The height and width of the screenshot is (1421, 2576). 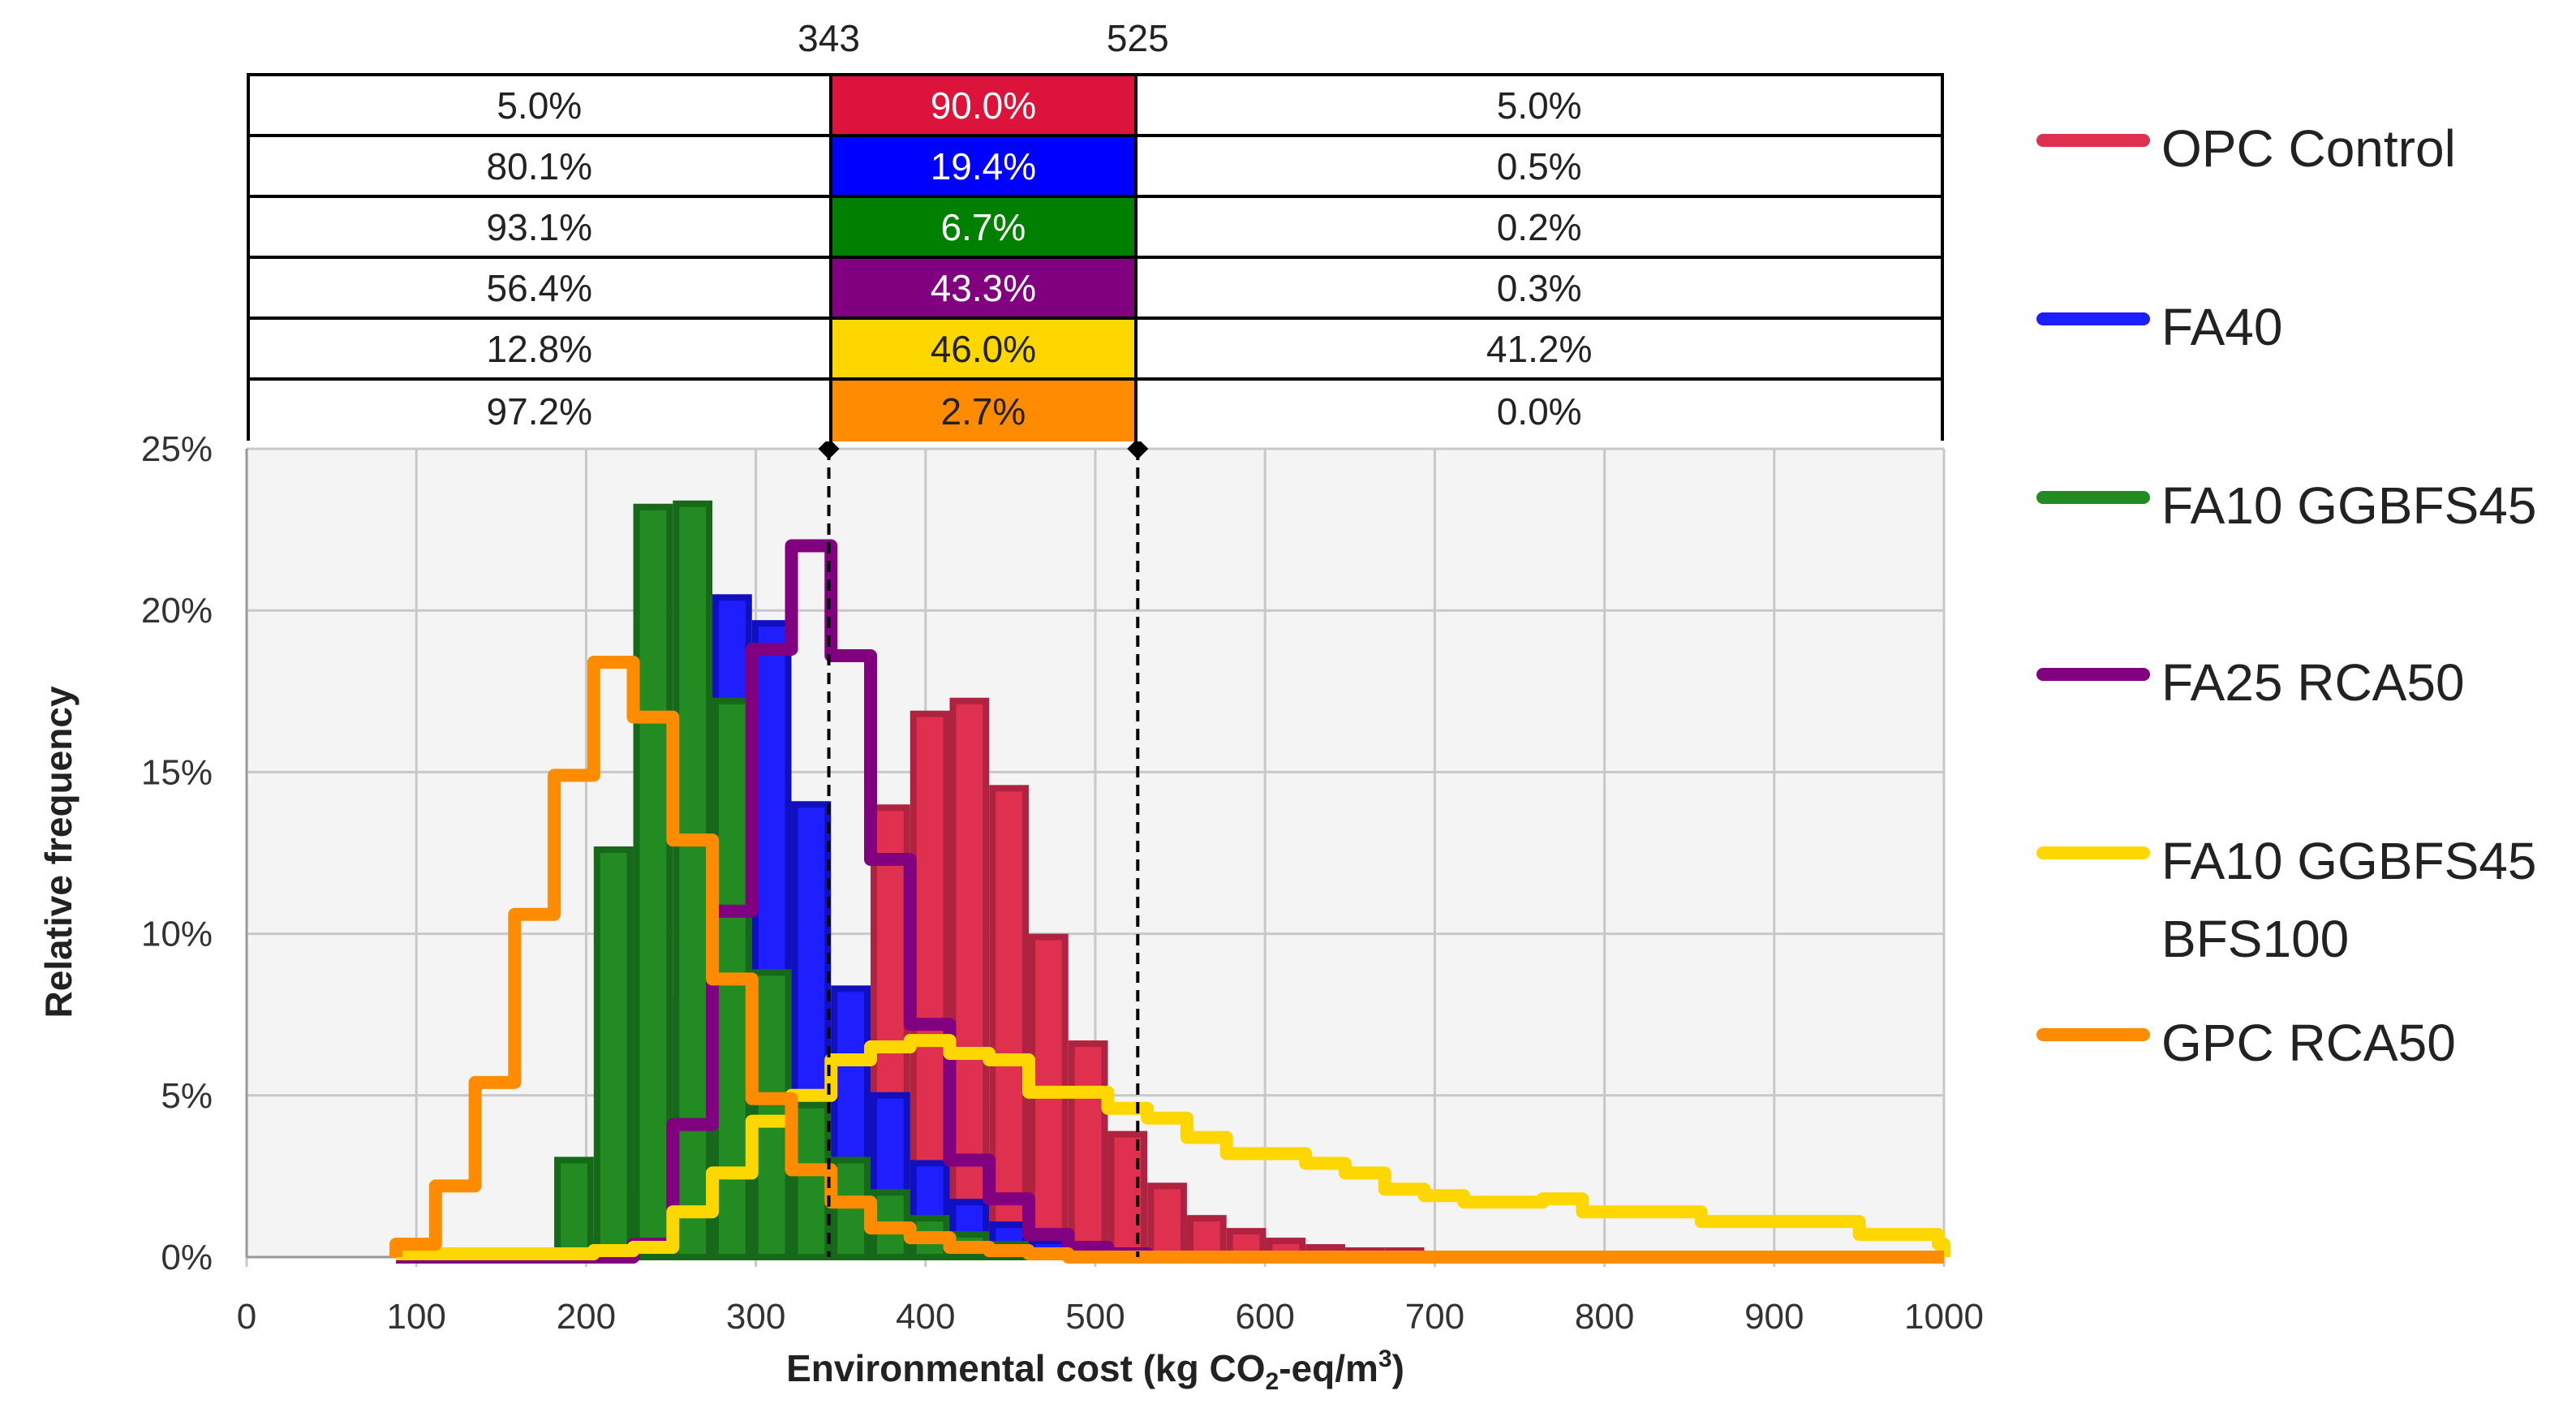 What do you see at coordinates (586, 1317) in the screenshot?
I see `x-tick-label: 200` at bounding box center [586, 1317].